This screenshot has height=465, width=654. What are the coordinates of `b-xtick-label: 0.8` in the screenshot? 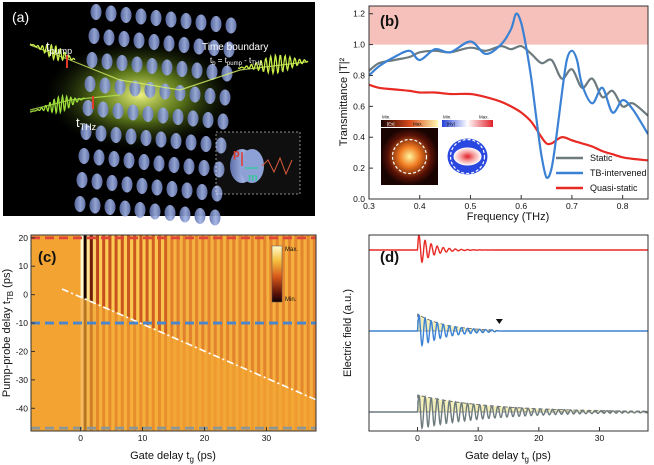 It's located at (623, 206).